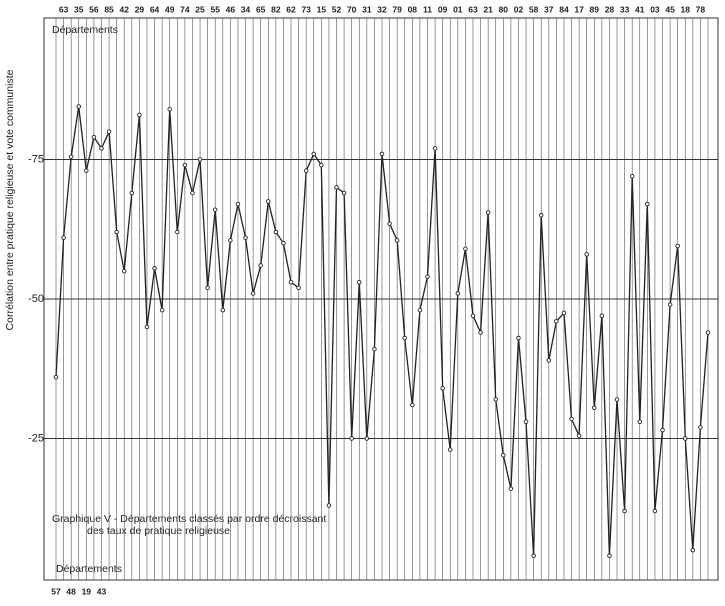 The image size is (725, 606). I want to click on x-tick-label: 63, so click(473, 9).